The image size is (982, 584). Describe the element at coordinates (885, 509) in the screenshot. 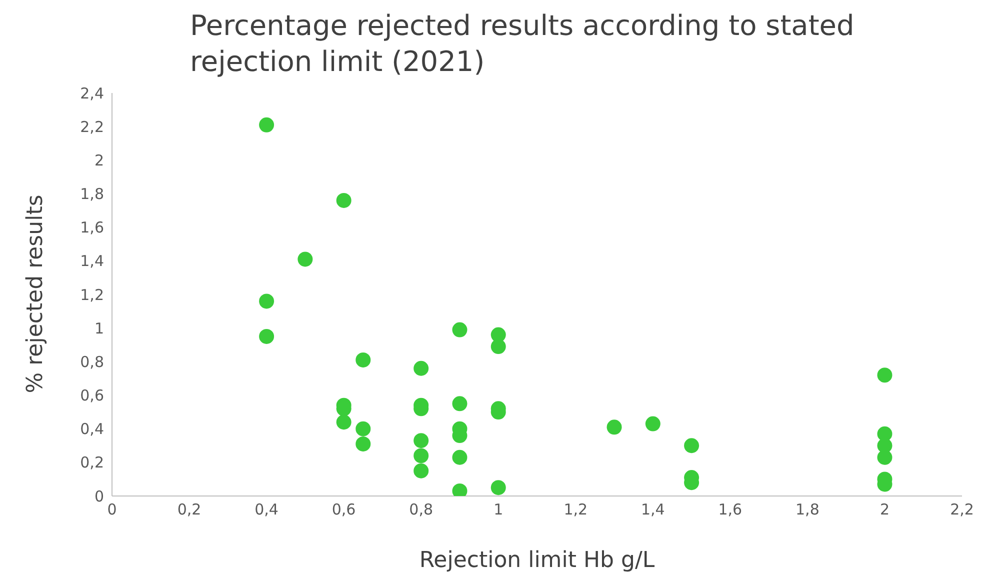

I see `x-tick-label: 2` at that location.